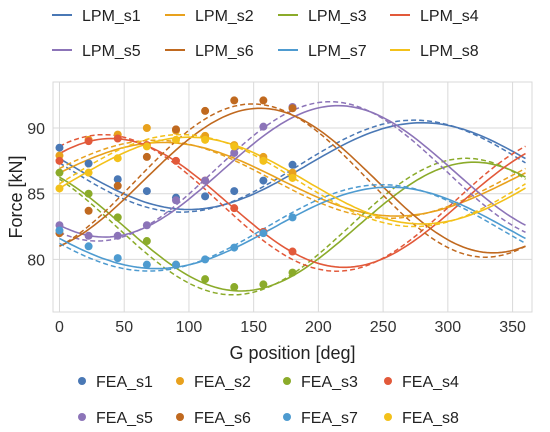 This screenshot has width=550, height=432. What do you see at coordinates (224, 16) in the screenshot?
I see `legend-label: LPM_s2` at bounding box center [224, 16].